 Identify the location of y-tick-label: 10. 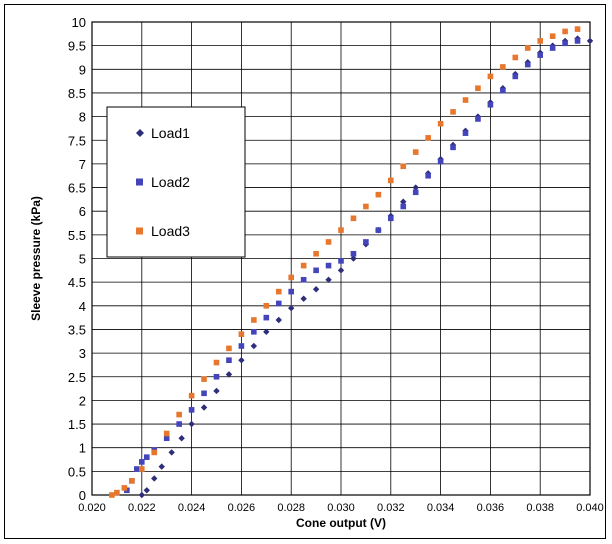
(79, 22).